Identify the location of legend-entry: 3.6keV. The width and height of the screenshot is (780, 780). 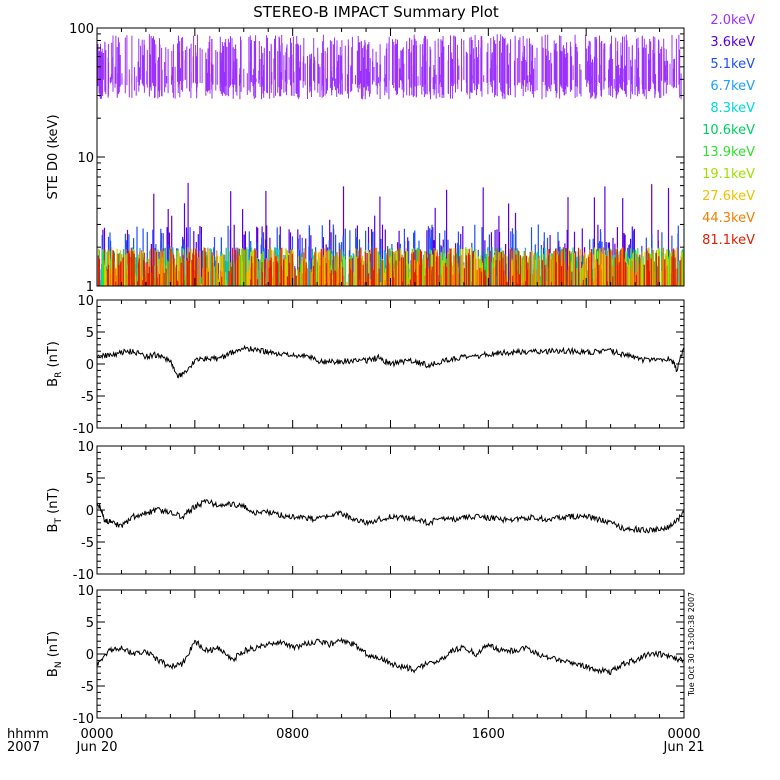
(732, 42).